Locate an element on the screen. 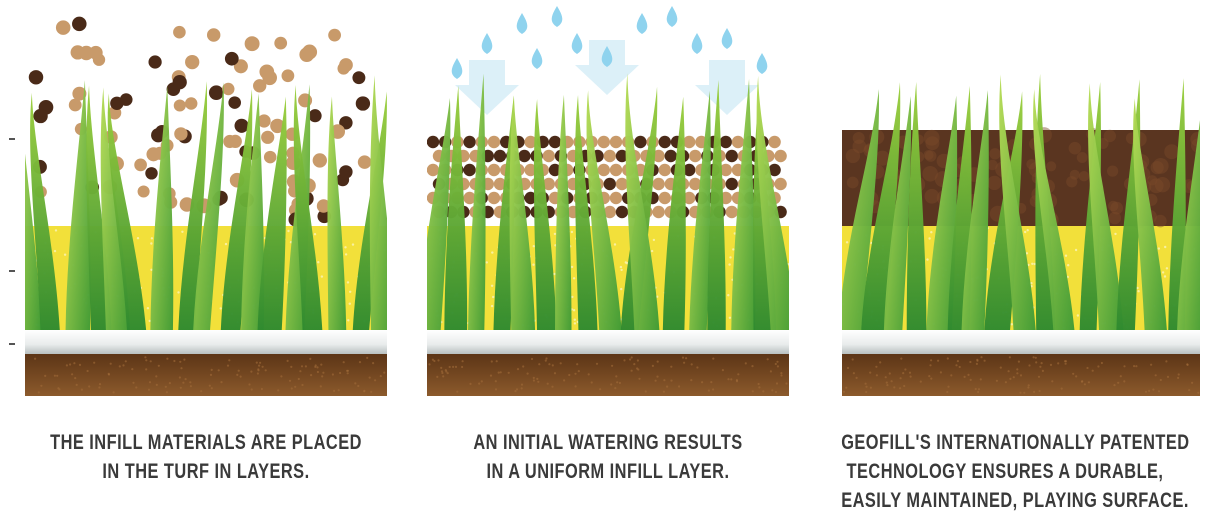 The image size is (1215, 527). water-flow-arrow is located at coordinates (727, 87).